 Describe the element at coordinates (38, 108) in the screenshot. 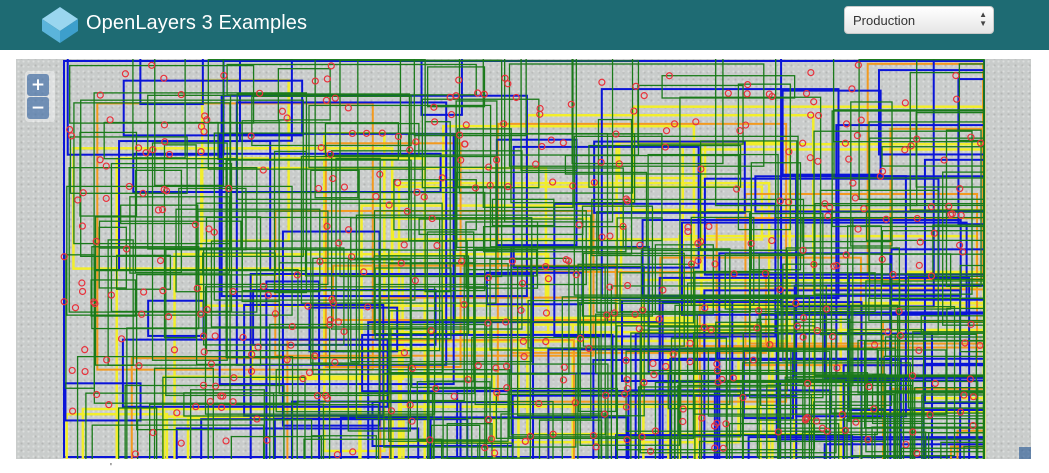

I see `zoom-out-button: −` at that location.